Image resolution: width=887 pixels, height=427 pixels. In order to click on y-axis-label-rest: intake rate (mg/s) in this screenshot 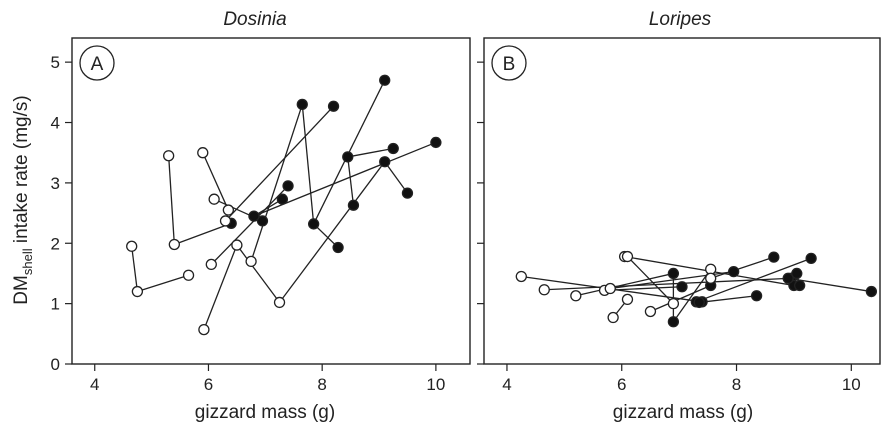, I will do `click(21, 171)`.